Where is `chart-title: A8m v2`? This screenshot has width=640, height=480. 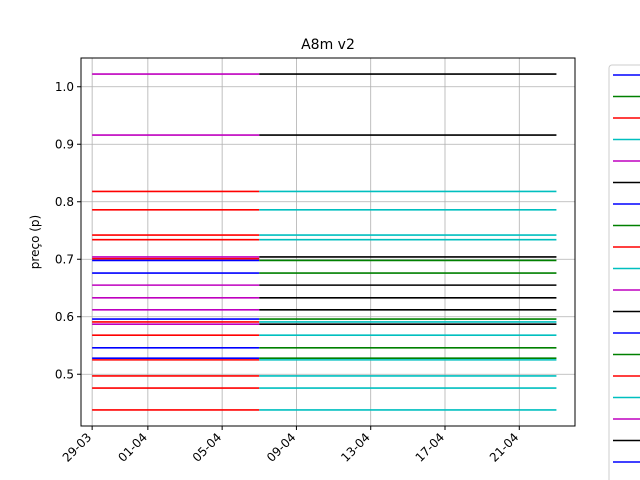 chart-title: A8m v2 is located at coordinates (328, 45).